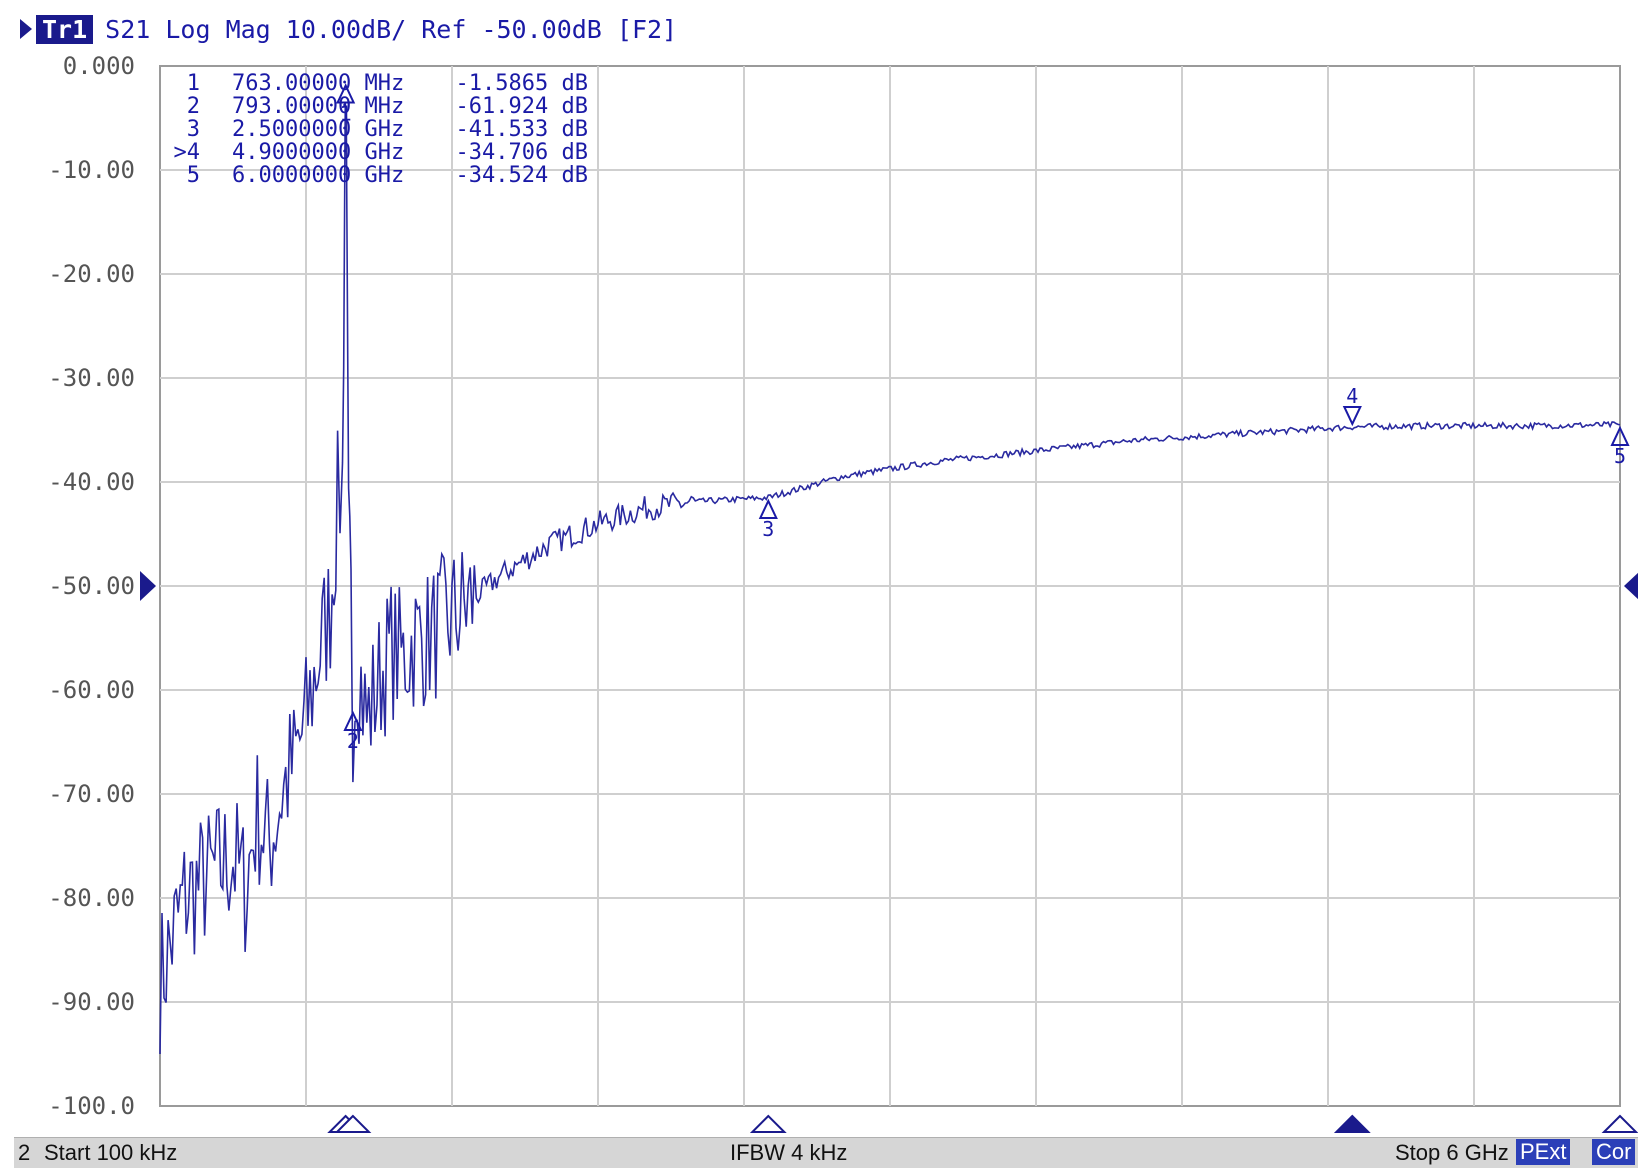 Image resolution: width=1638 pixels, height=1168 pixels. Describe the element at coordinates (91, 170) in the screenshot. I see `y-tick-label: -10.00` at that location.